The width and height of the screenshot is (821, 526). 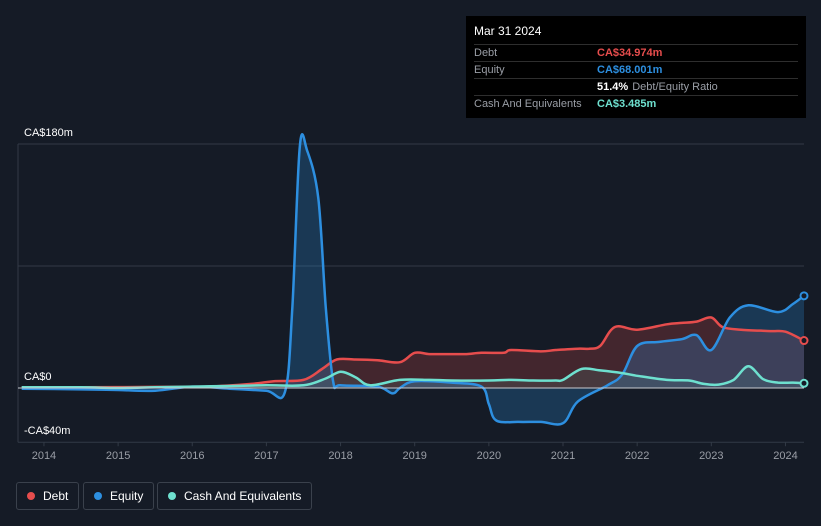 What do you see at coordinates (127, 496) in the screenshot?
I see `legend-equity-label: Equity` at bounding box center [127, 496].